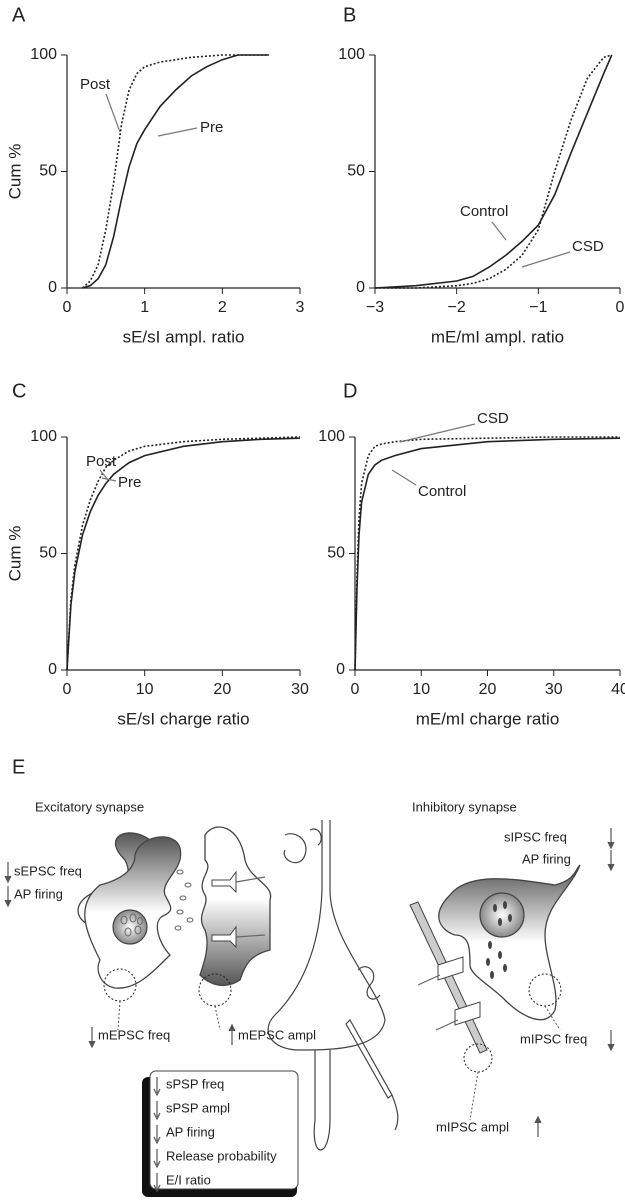 The height and width of the screenshot is (1202, 625). What do you see at coordinates (48, 870) in the screenshot?
I see `diagram-label: sEPSC freq` at bounding box center [48, 870].